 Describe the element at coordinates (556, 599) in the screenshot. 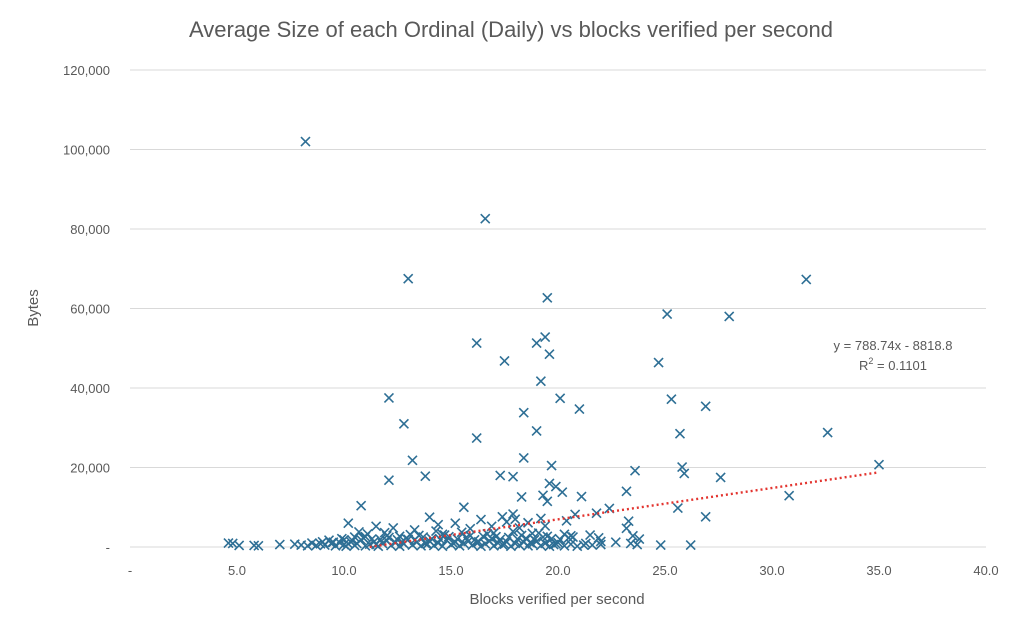

I see `x-axis-label: Blocks verified per second` at that location.